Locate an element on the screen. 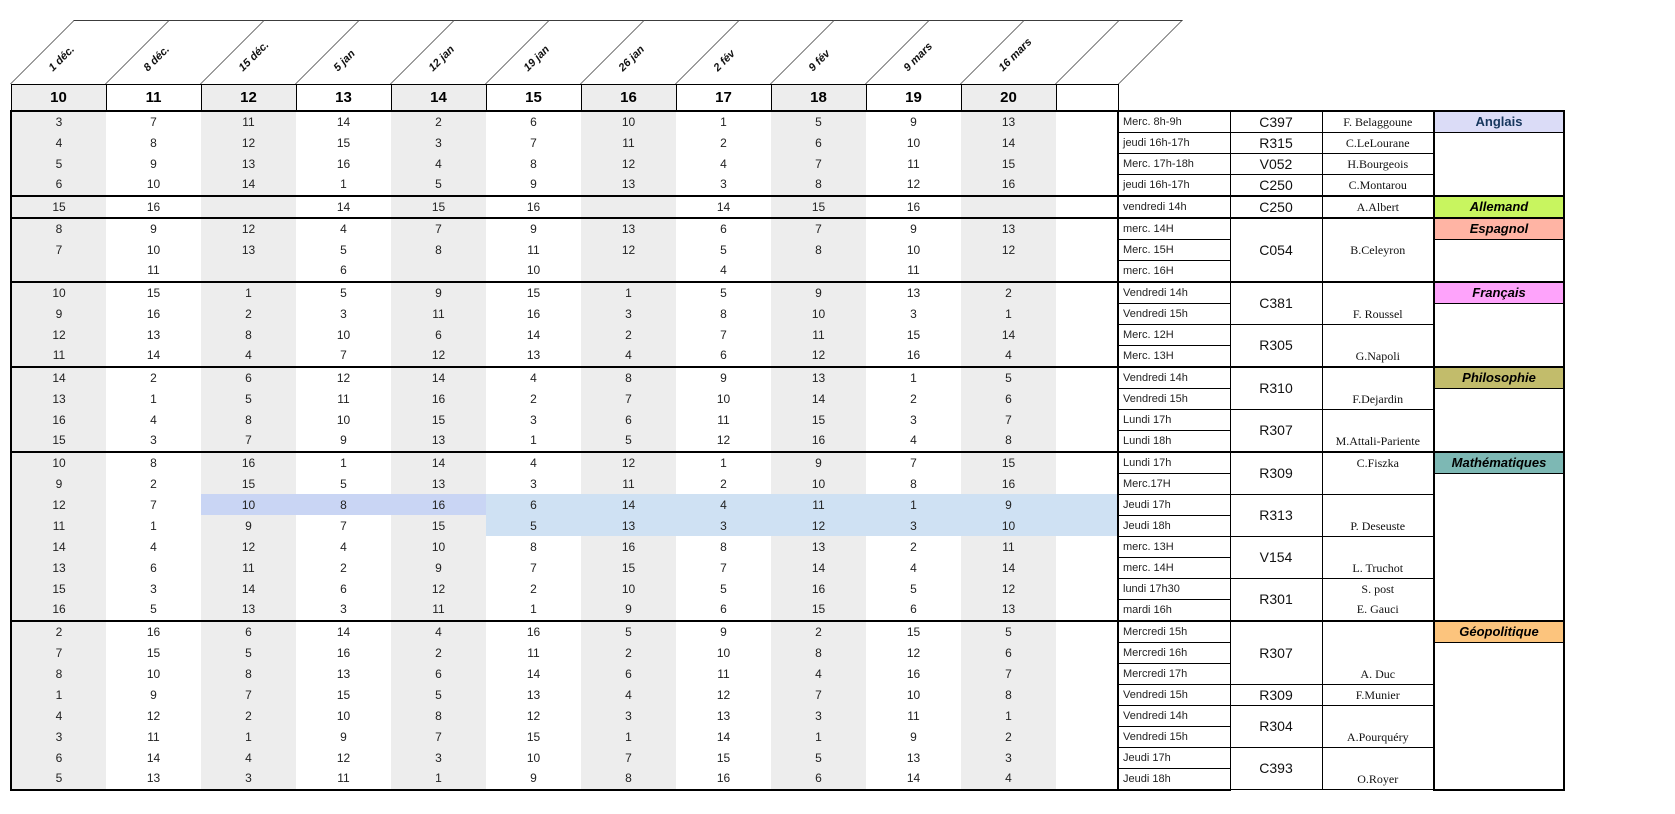 This screenshot has height=814, width=1675. teacher-cell: M.Attali-Pariente is located at coordinates (1378, 430).